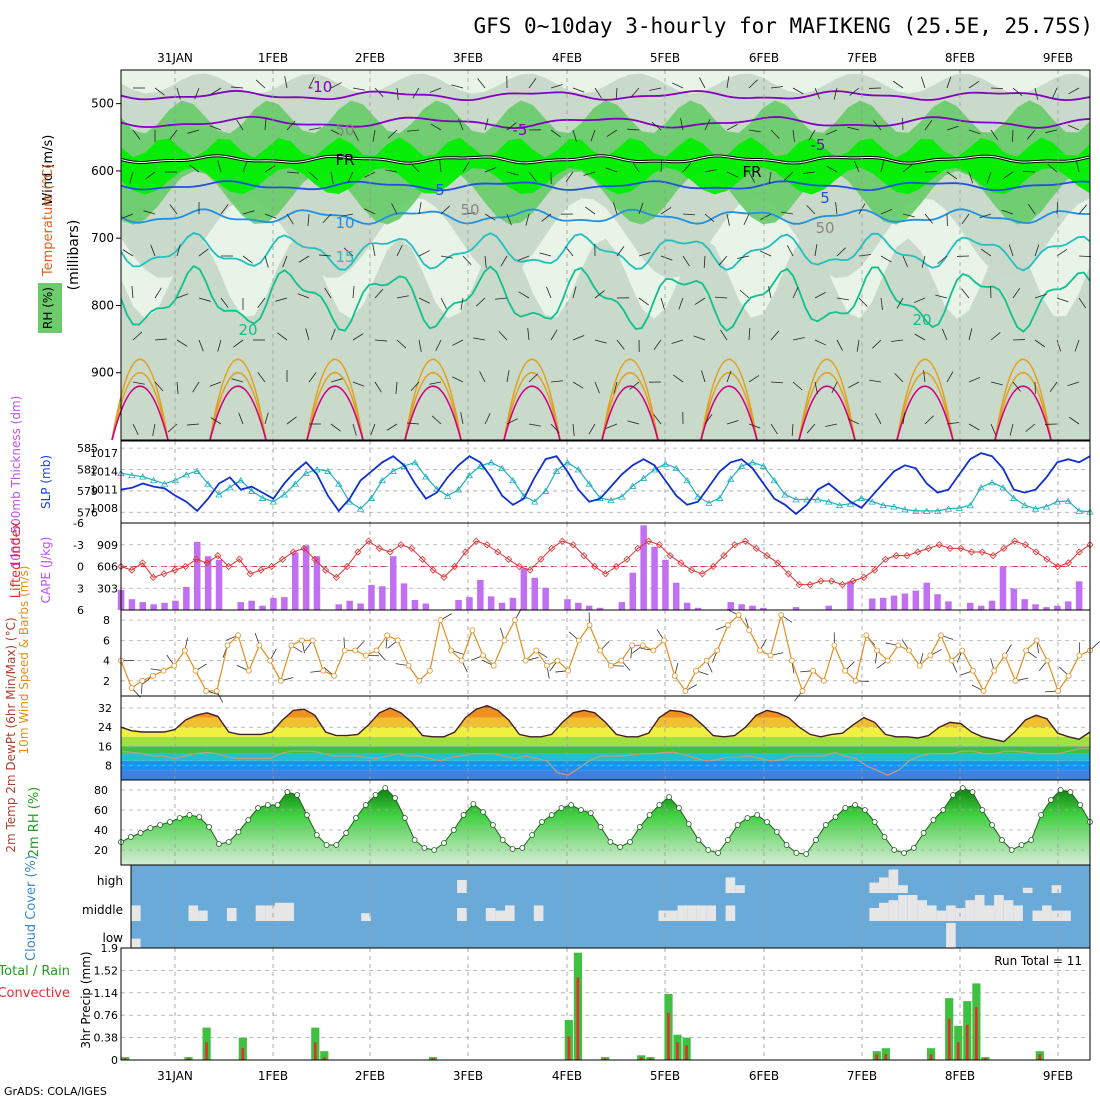 Image resolution: width=1100 pixels, height=1100 pixels. I want to click on pressure-tick-label: 600, so click(102, 171).